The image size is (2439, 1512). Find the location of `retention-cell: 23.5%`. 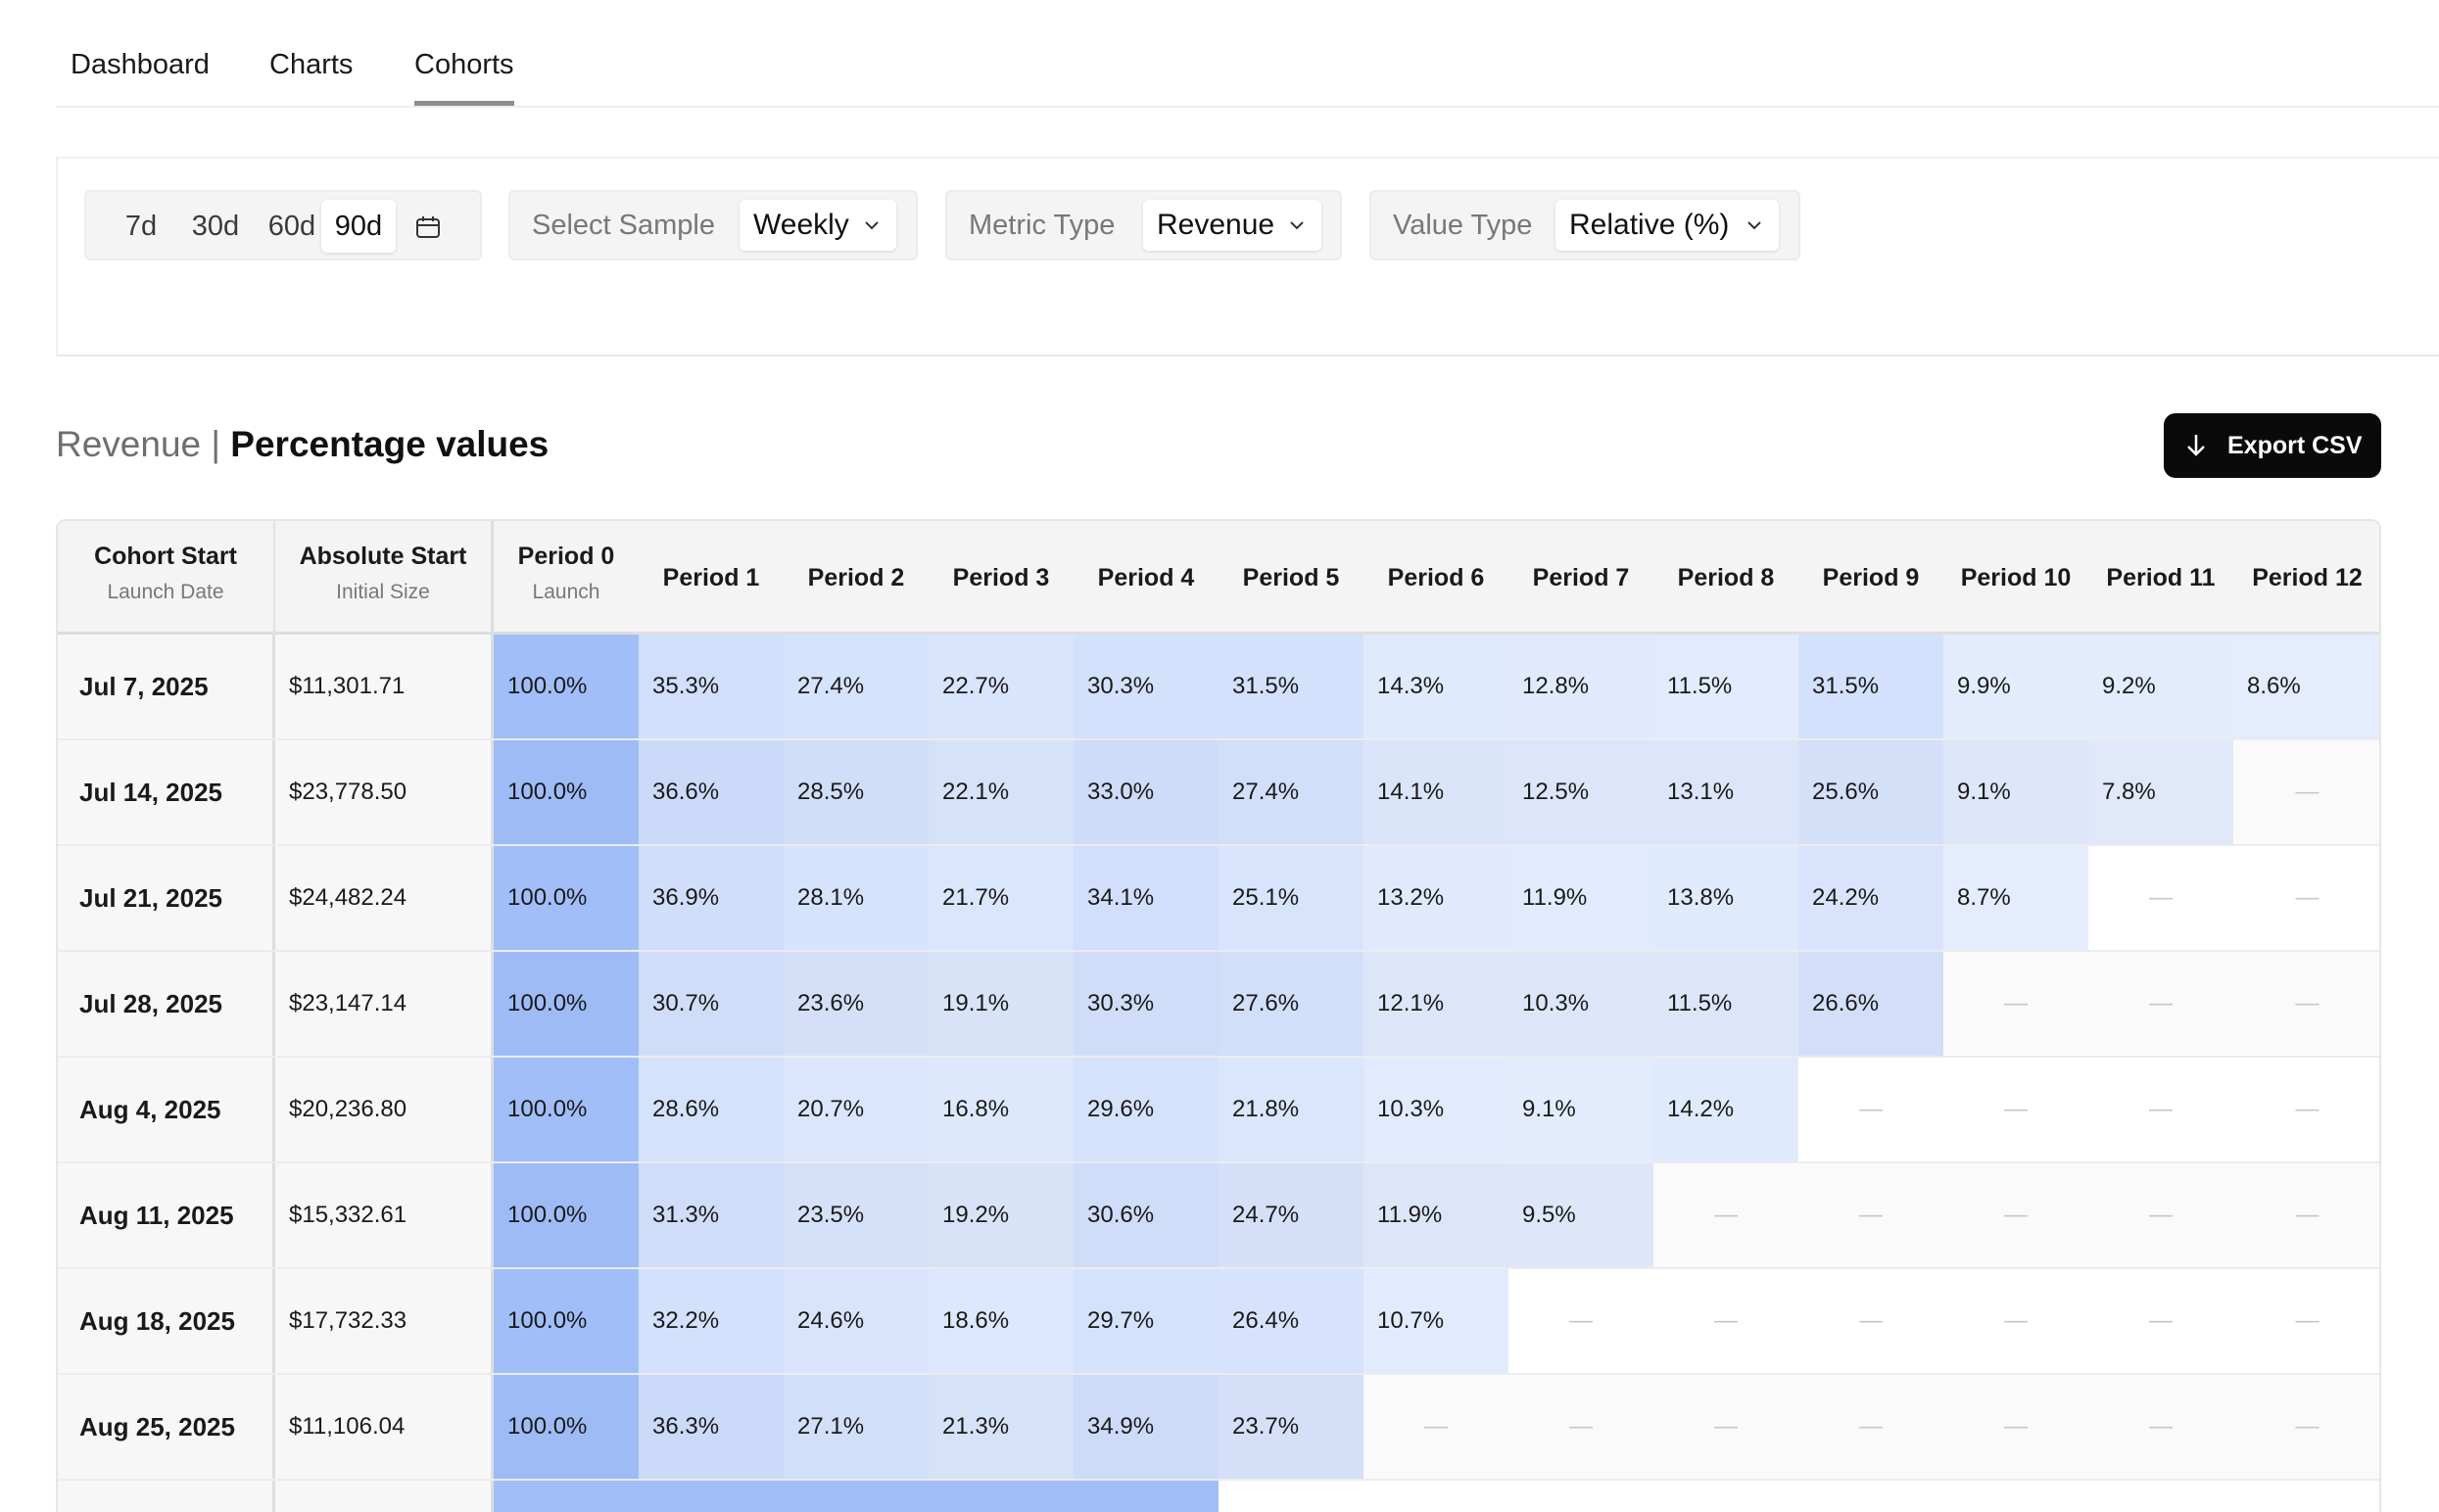

retention-cell: 23.5% is located at coordinates (856, 1215).